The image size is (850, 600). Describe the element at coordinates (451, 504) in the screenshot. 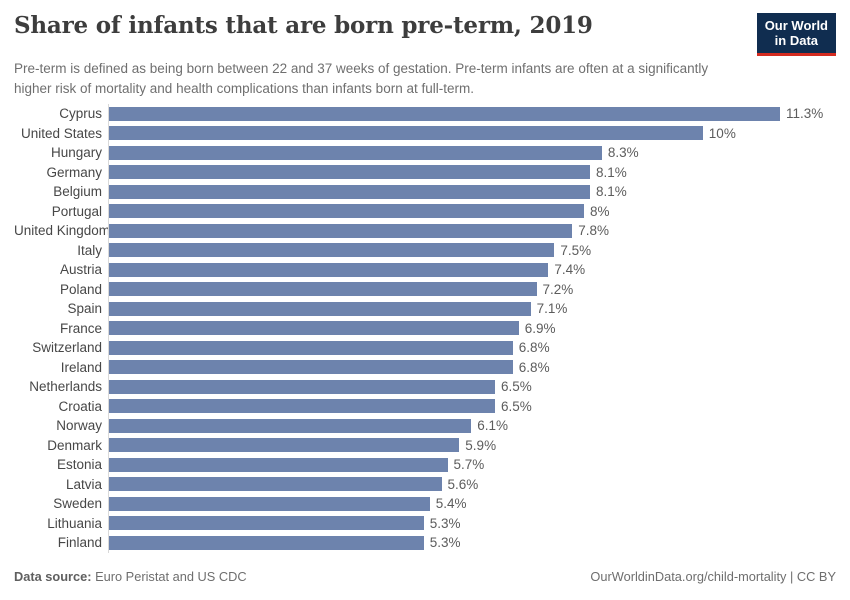

I see `value-label: 5.4%` at that location.